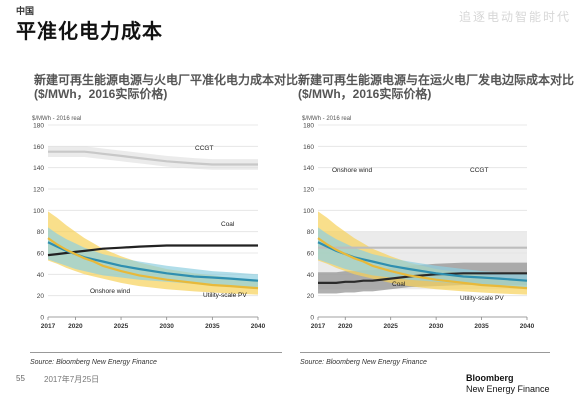  What do you see at coordinates (365, 94) in the screenshot?
I see `chart-title-right-line2: ($/MWh，2016实际价格)` at bounding box center [365, 94].